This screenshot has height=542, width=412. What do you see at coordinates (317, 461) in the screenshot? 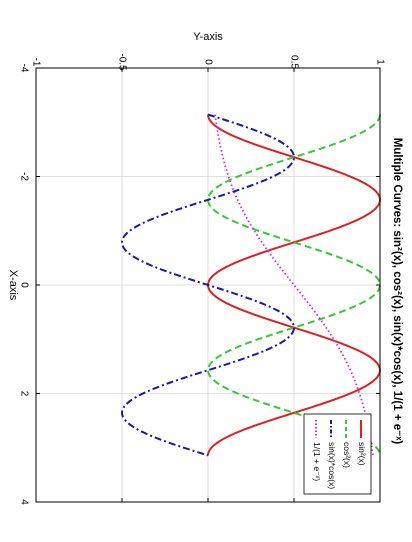
I see `legend-label-sigmoid: 1/(1 + e⁻ˣ)` at bounding box center [317, 461].